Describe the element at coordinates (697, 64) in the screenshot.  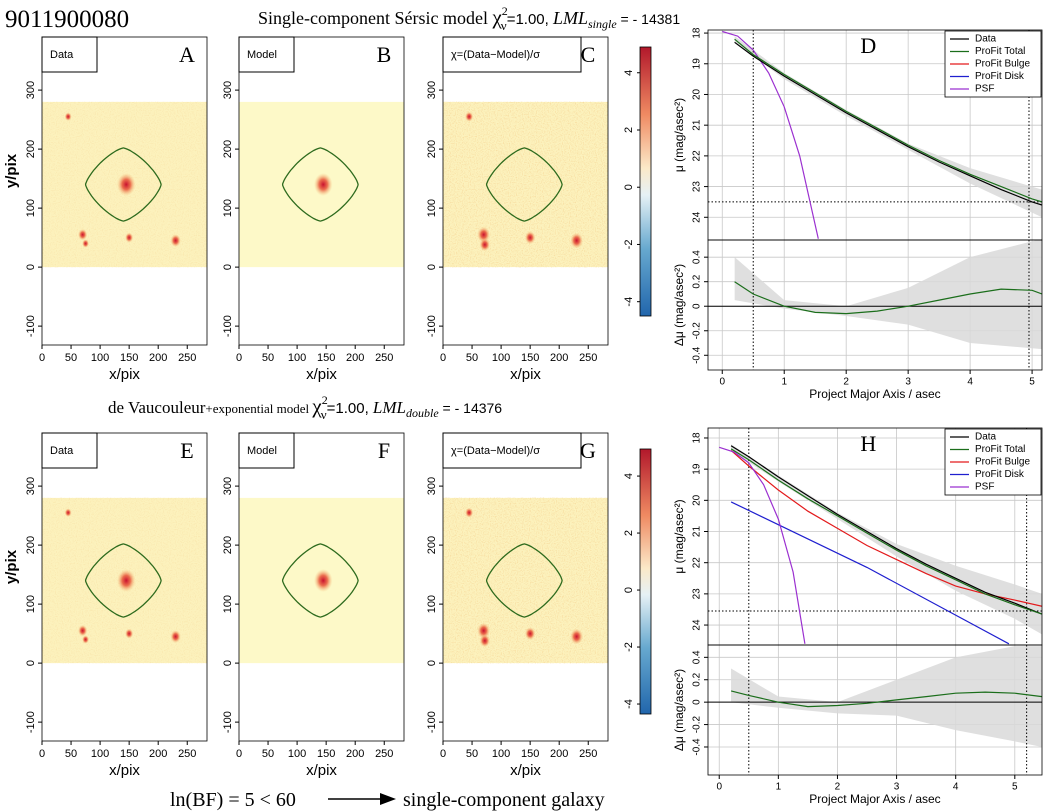
I see `y-tick-label: 19` at that location.